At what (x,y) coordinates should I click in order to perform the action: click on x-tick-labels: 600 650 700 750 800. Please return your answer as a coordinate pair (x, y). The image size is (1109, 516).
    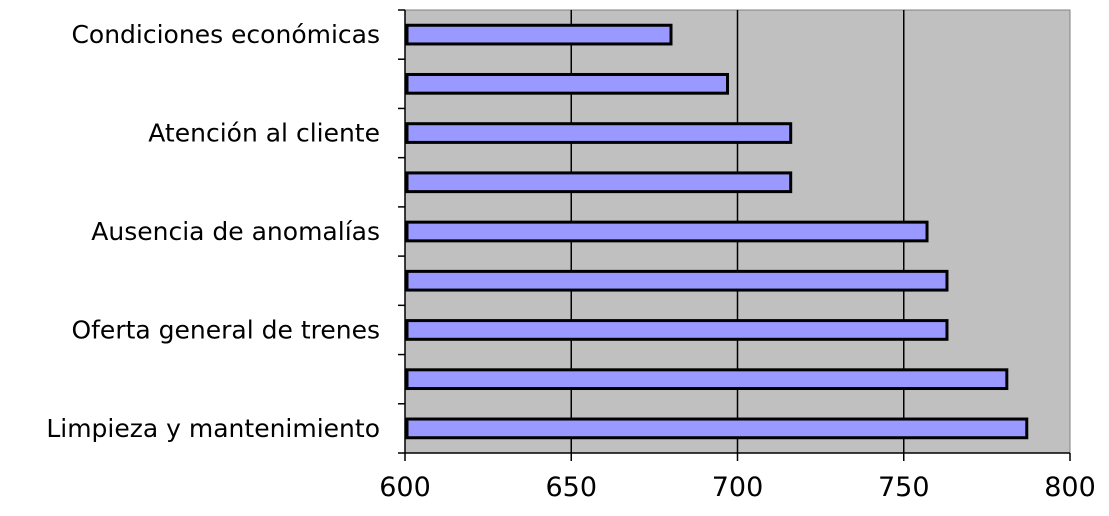
    Looking at the image, I should click on (737, 487).